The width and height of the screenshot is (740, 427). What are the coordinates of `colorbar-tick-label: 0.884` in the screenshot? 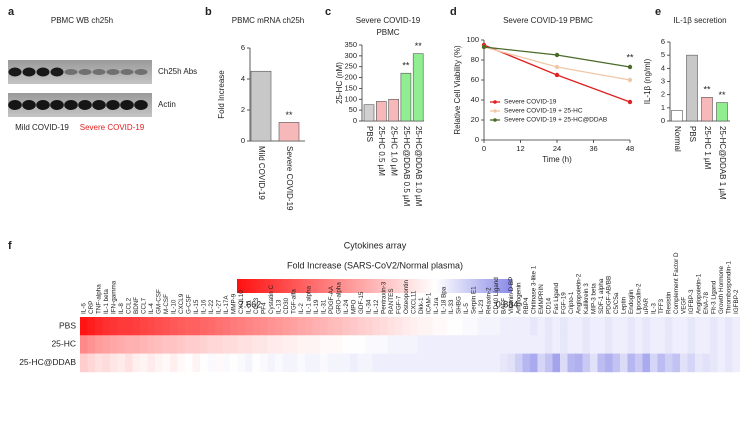 It's located at (507, 304).